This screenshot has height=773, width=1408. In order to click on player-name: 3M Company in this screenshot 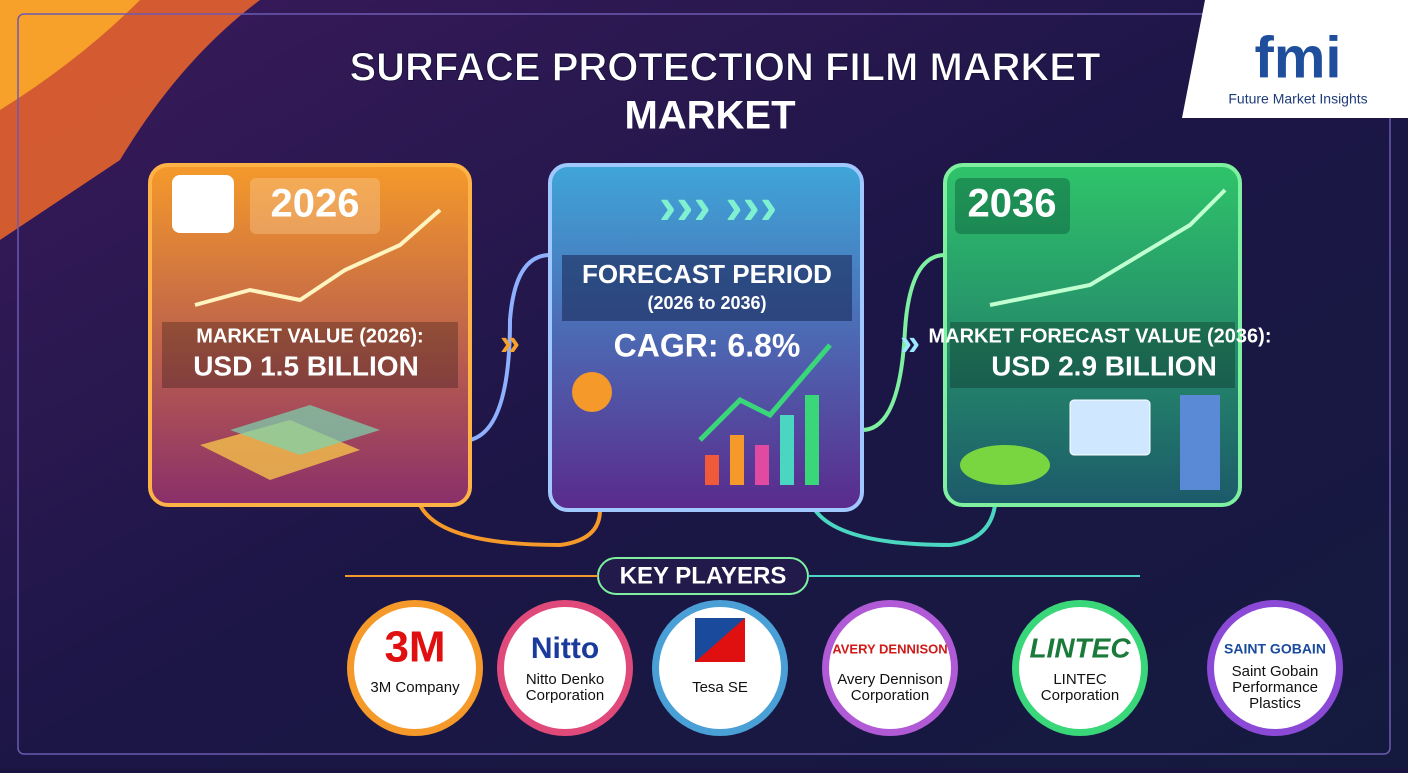, I will do `click(415, 687)`.